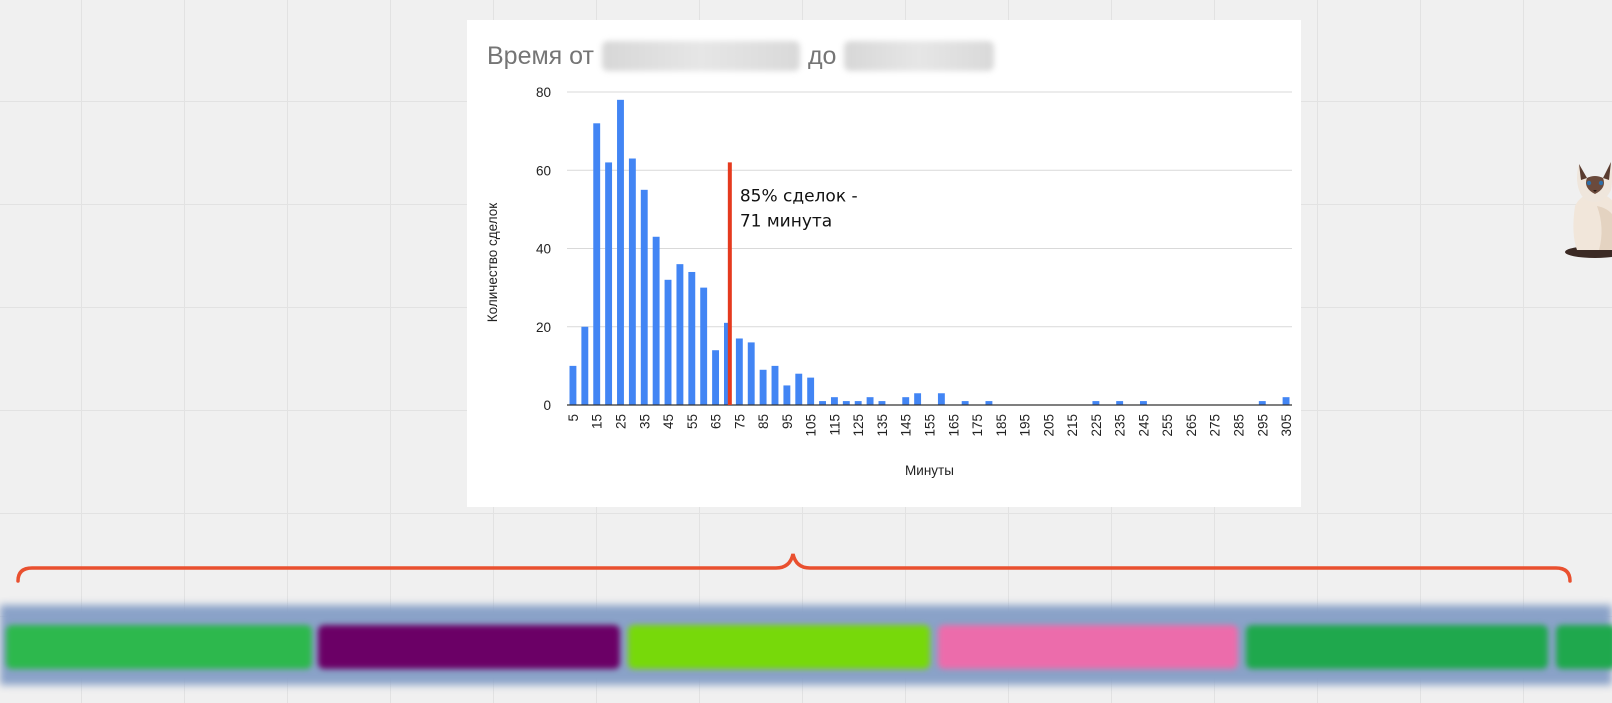 The image size is (1612, 703). I want to click on x-tick-label: 135, so click(882, 425).